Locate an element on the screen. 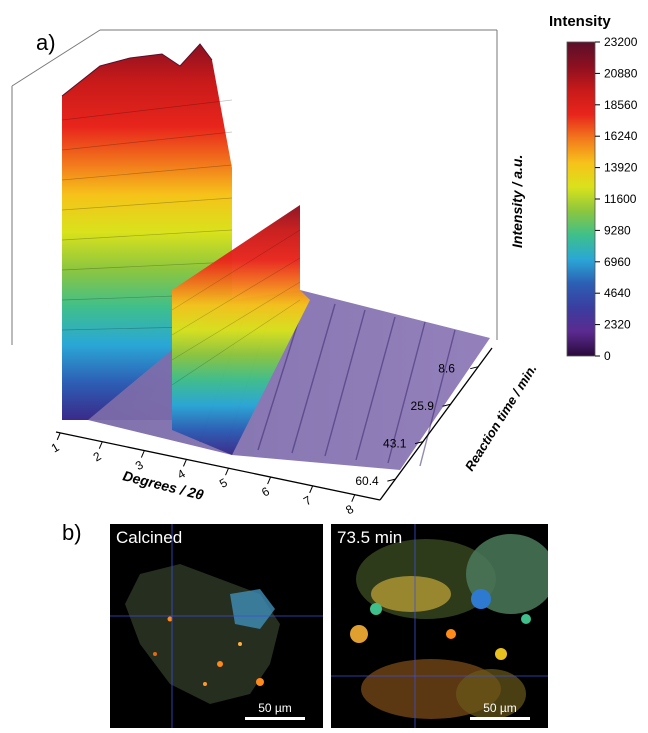 The width and height of the screenshot is (648, 733). micrograph-73-5-min: 73.5 min 50 µm is located at coordinates (439, 626).